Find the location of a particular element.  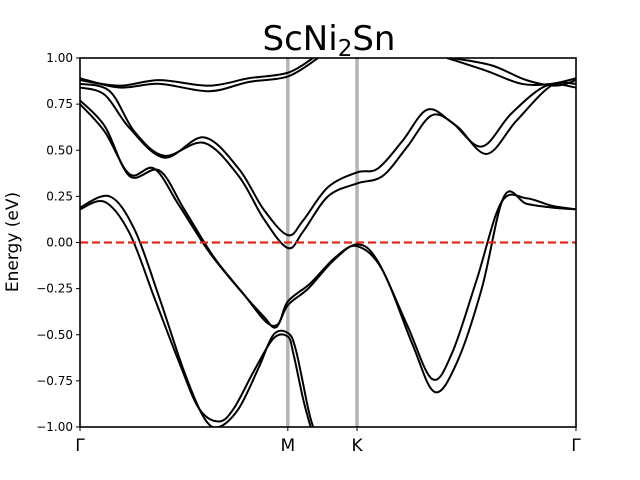

y-tick-label-5: 0.25 is located at coordinates (59, 196).